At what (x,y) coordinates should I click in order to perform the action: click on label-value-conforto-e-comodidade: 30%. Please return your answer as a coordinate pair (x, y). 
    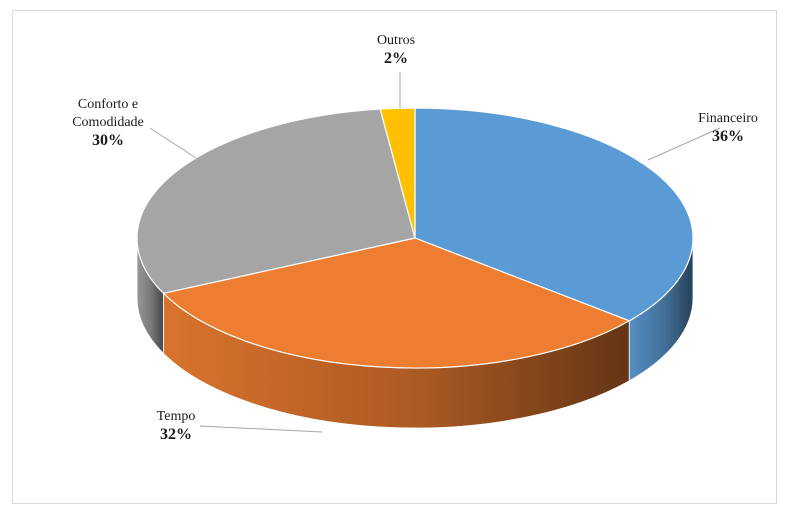
    Looking at the image, I should click on (108, 140).